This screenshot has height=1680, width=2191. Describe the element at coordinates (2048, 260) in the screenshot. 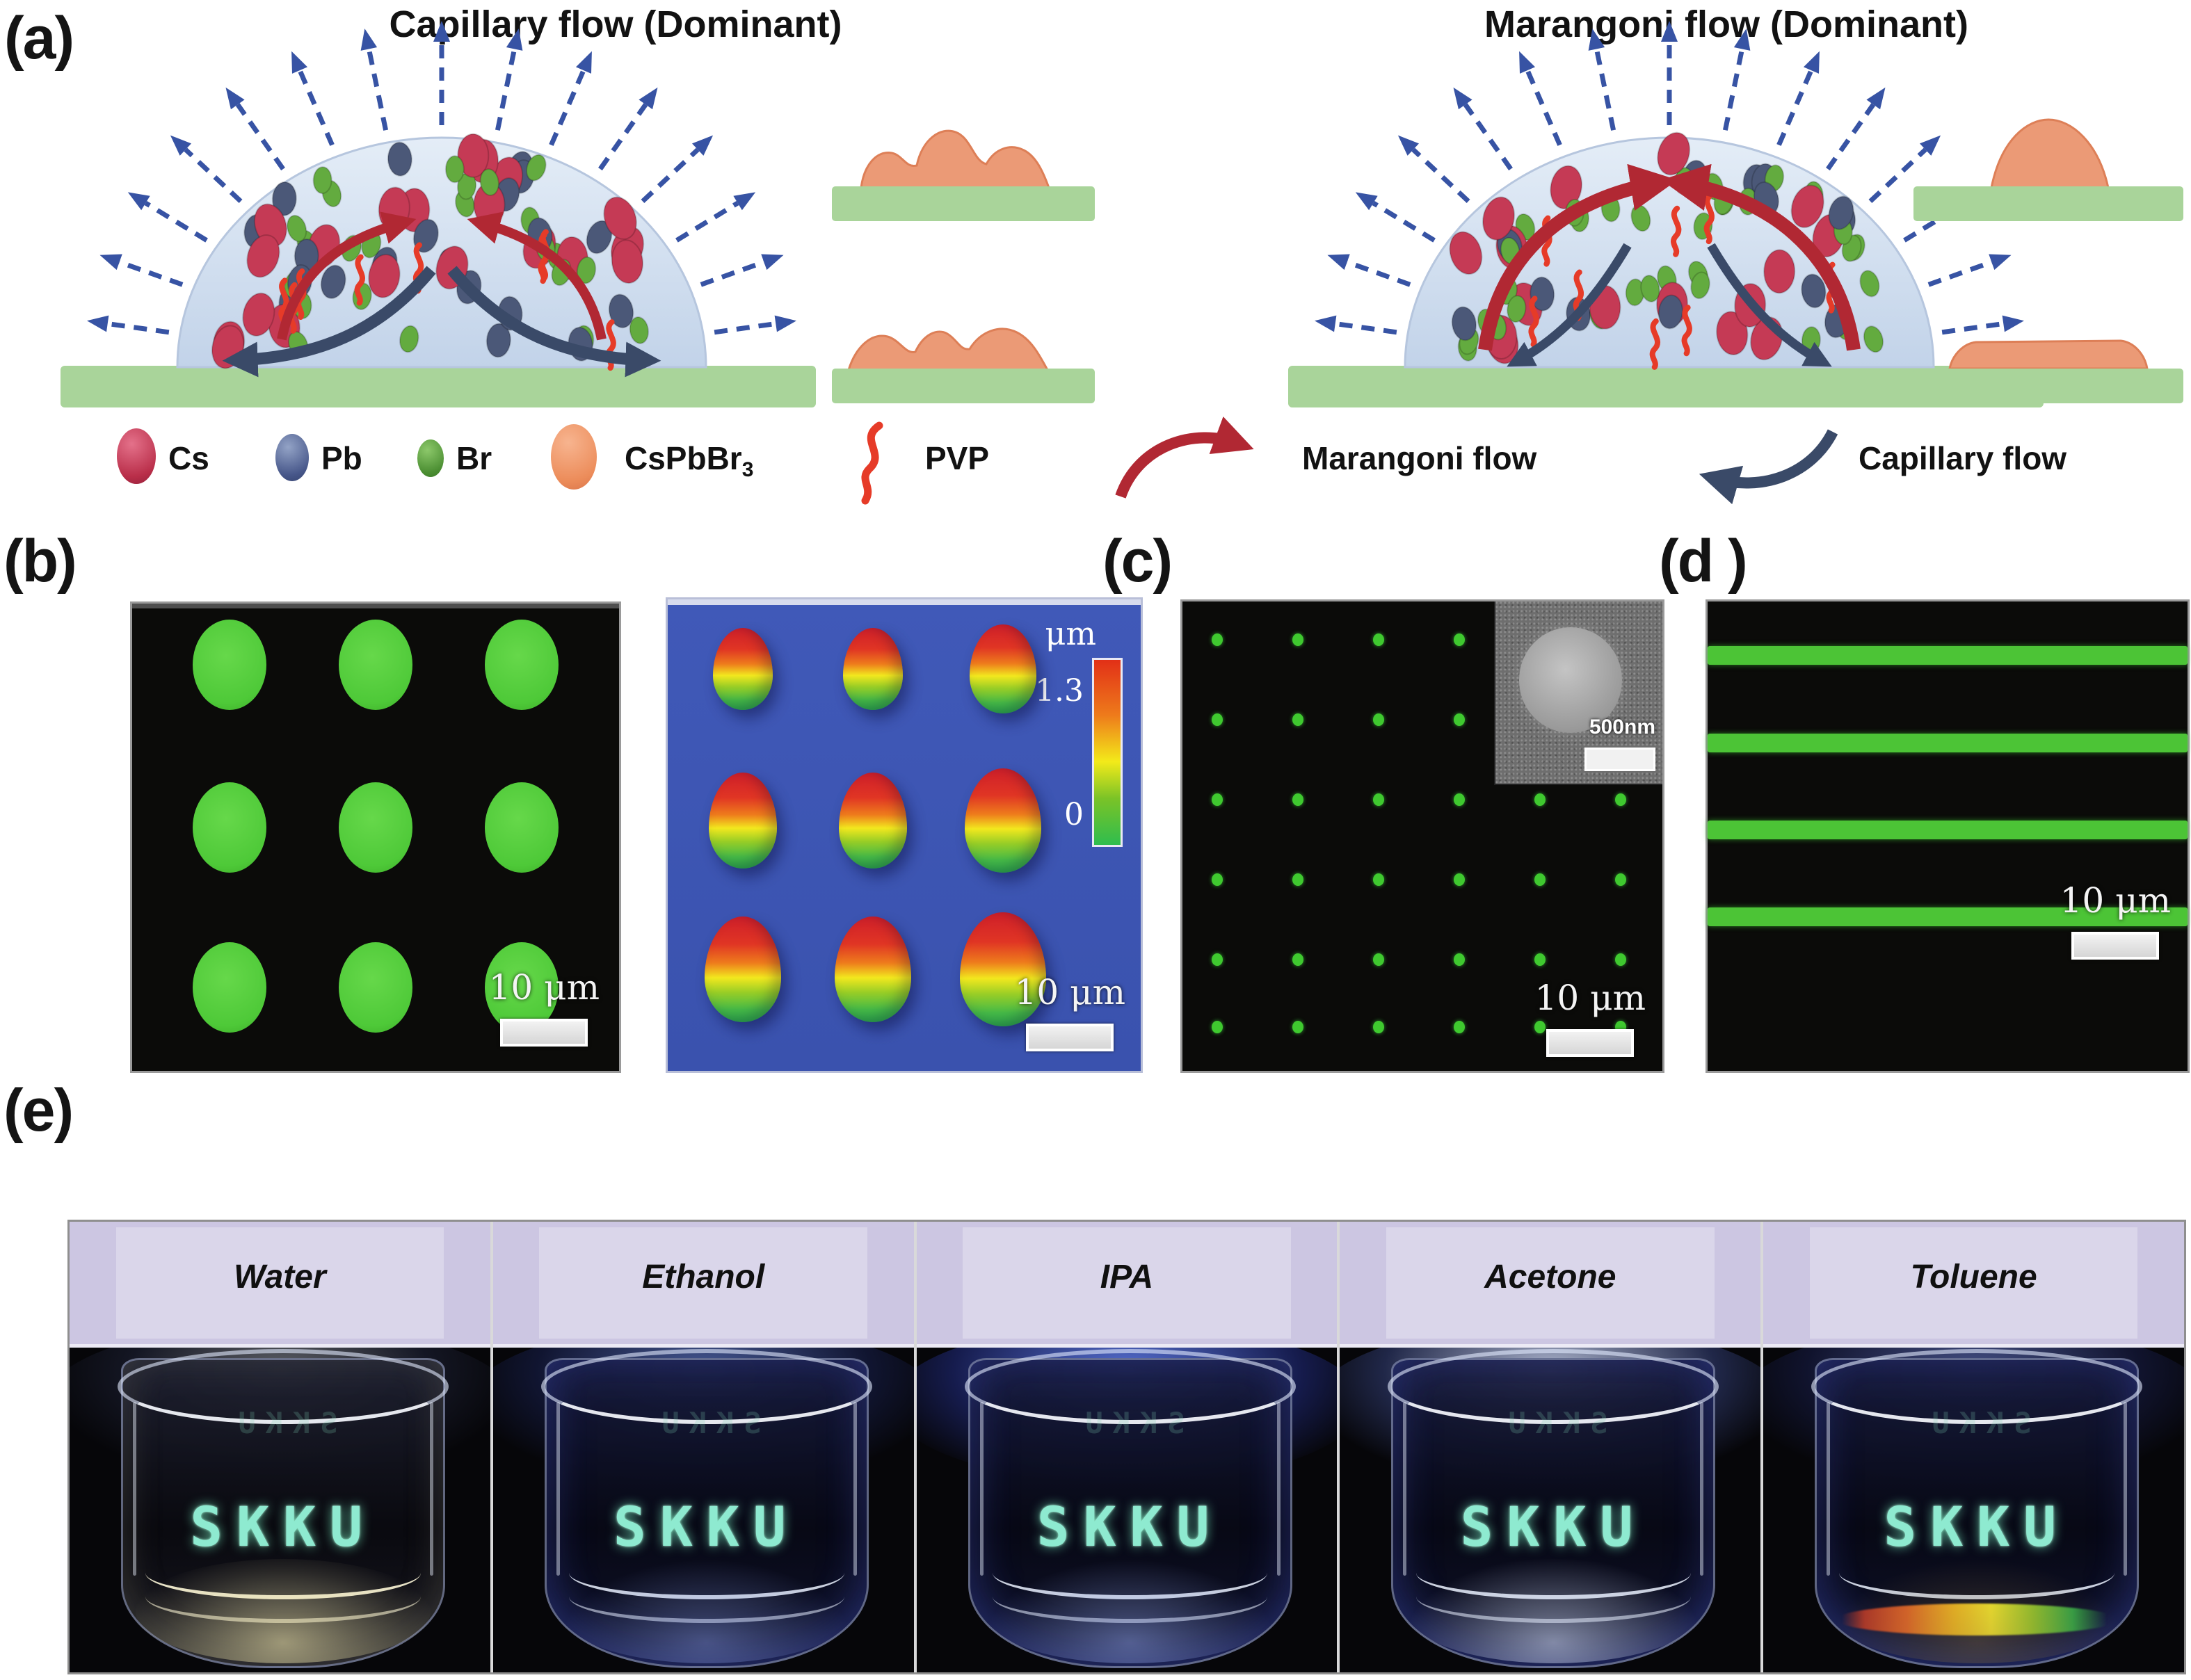

I see `smooth-film-icon` at that location.